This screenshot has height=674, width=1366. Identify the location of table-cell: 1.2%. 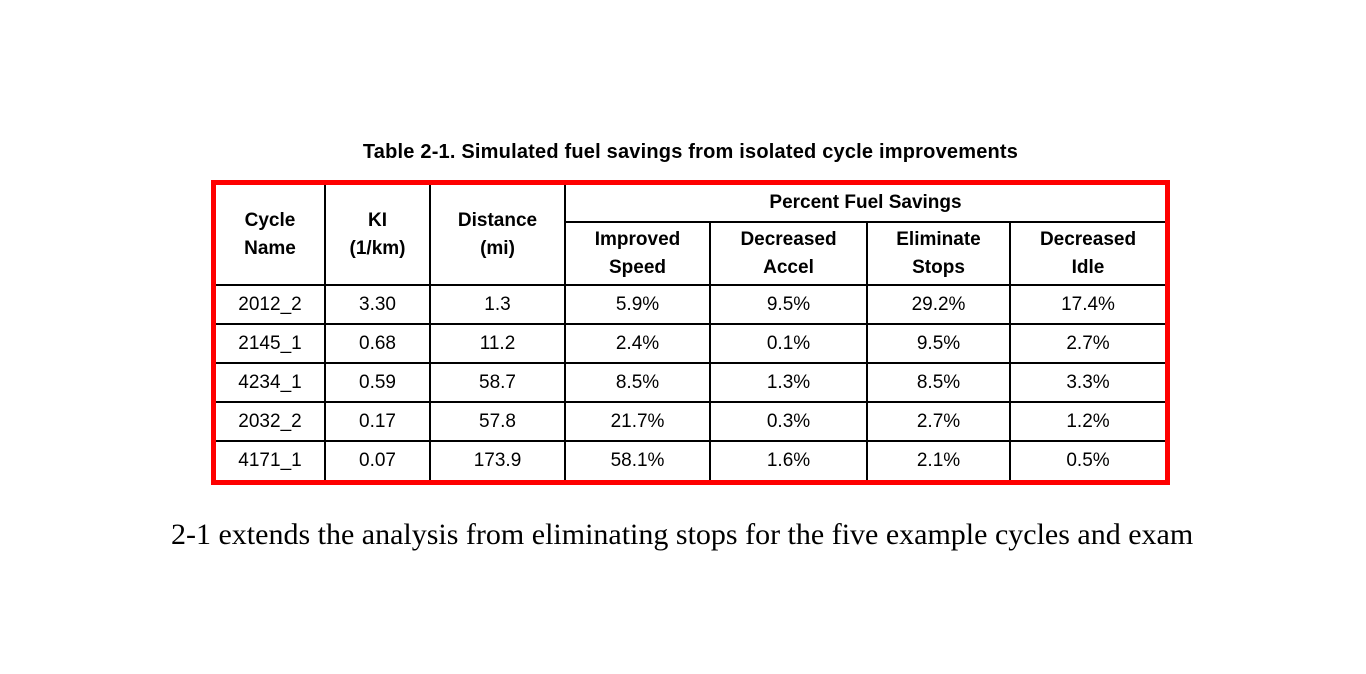
(1087, 421).